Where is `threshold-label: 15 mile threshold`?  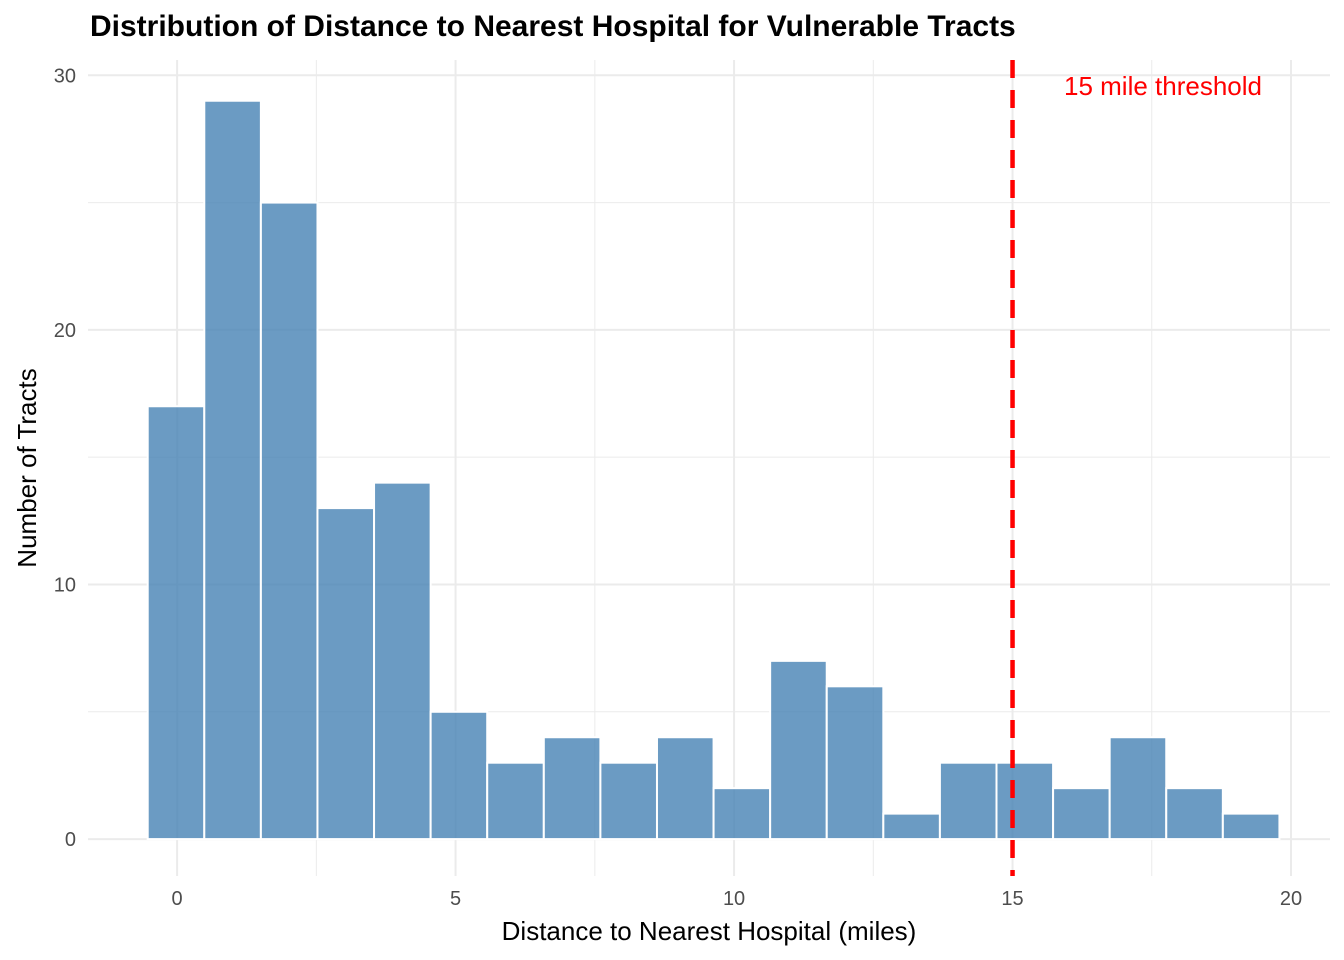
threshold-label: 15 mile threshold is located at coordinates (1163, 86).